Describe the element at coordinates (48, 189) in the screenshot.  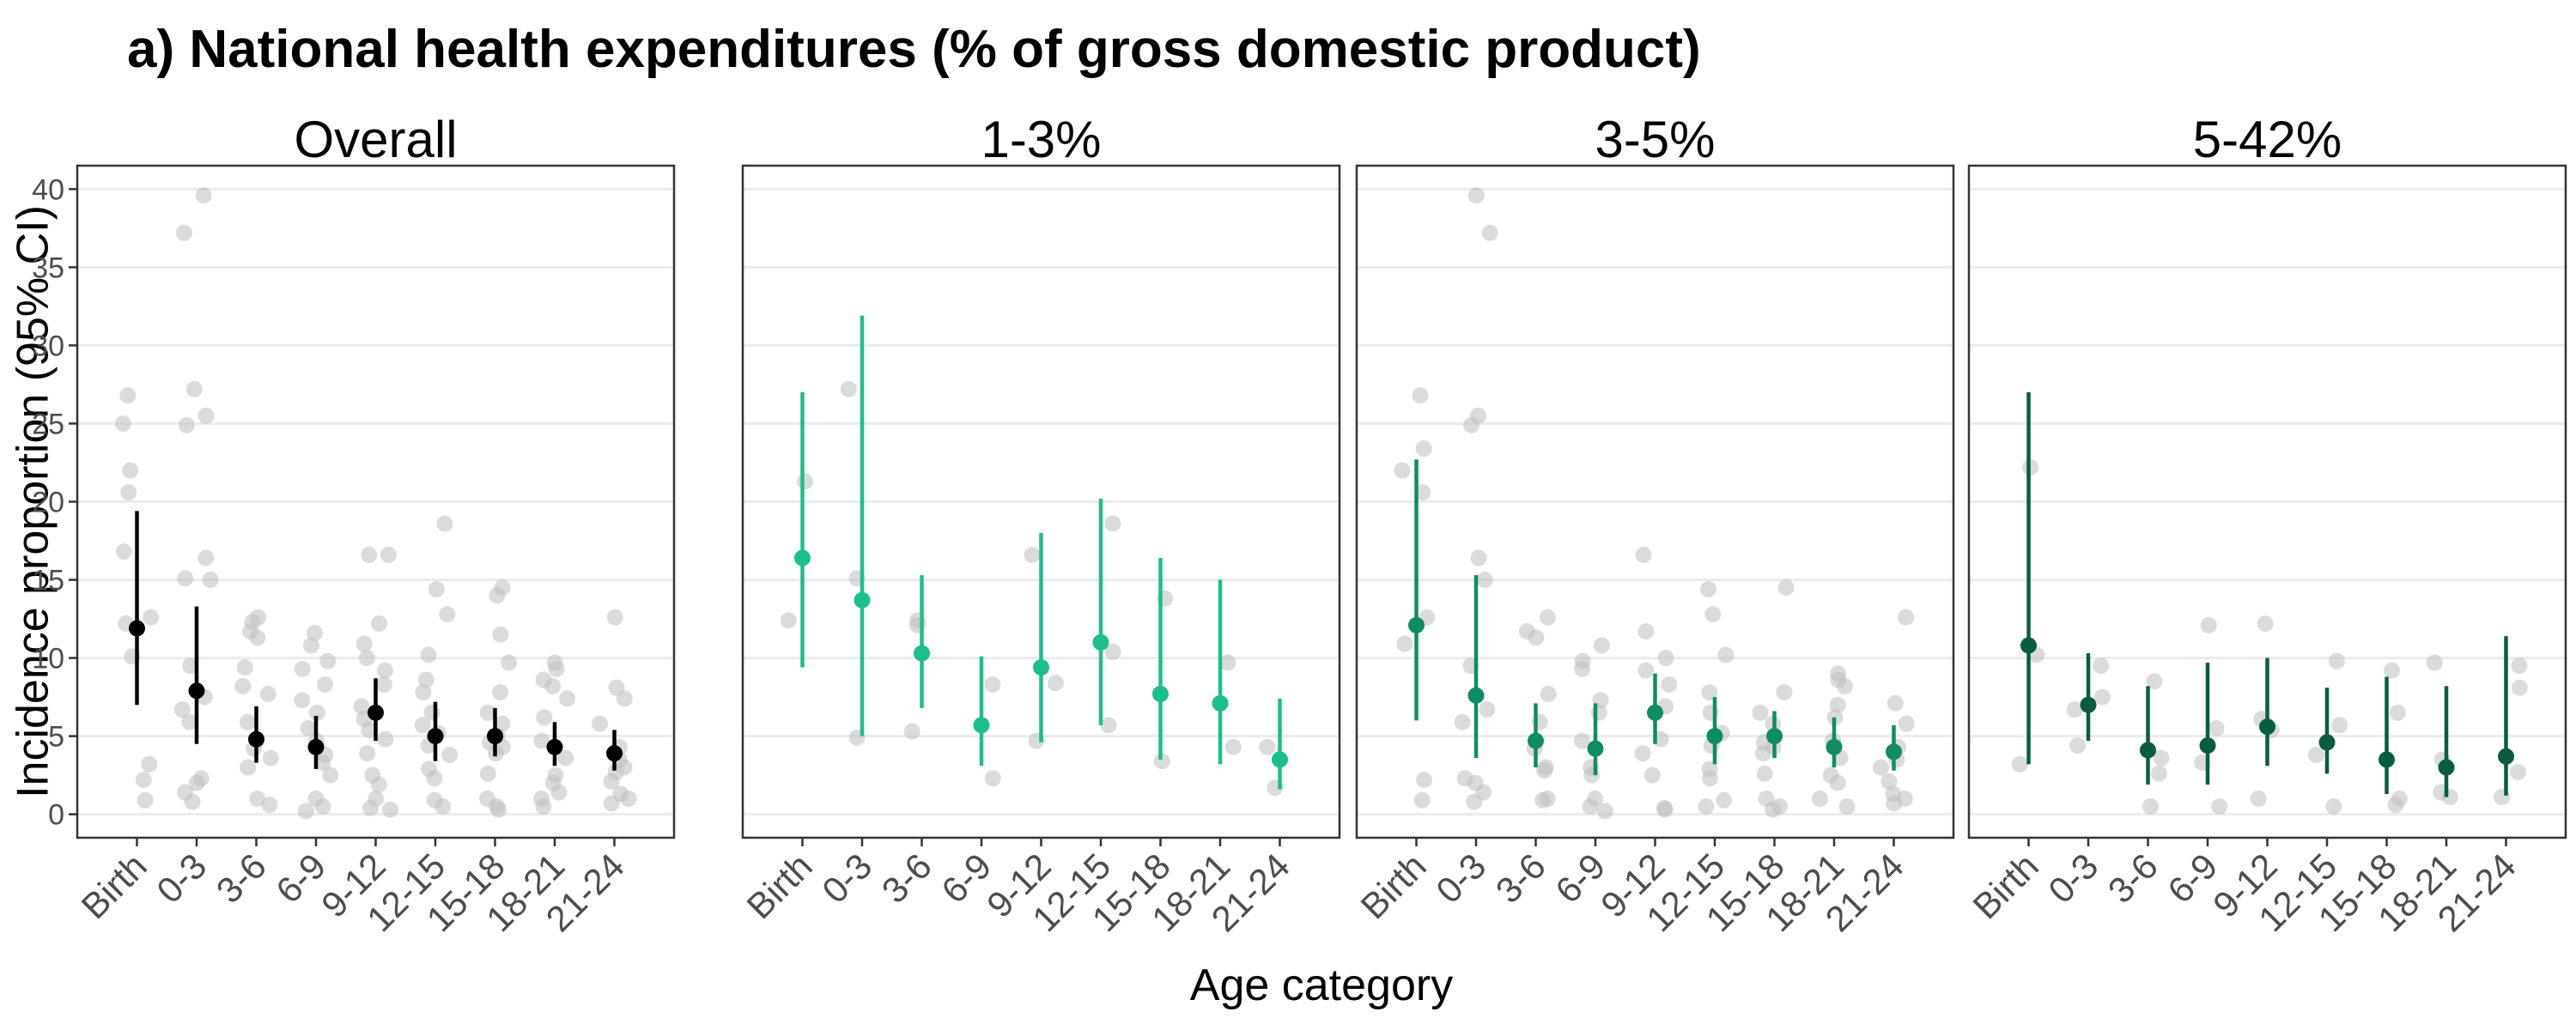
I see `y-tick-label: 40` at that location.